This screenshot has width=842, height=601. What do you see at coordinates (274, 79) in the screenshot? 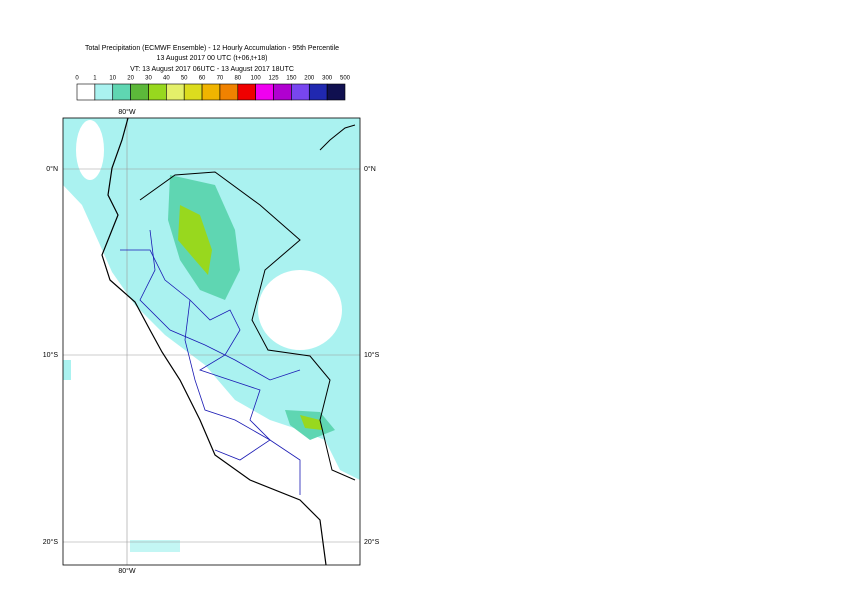
I see `legend-level: 125` at bounding box center [274, 79].